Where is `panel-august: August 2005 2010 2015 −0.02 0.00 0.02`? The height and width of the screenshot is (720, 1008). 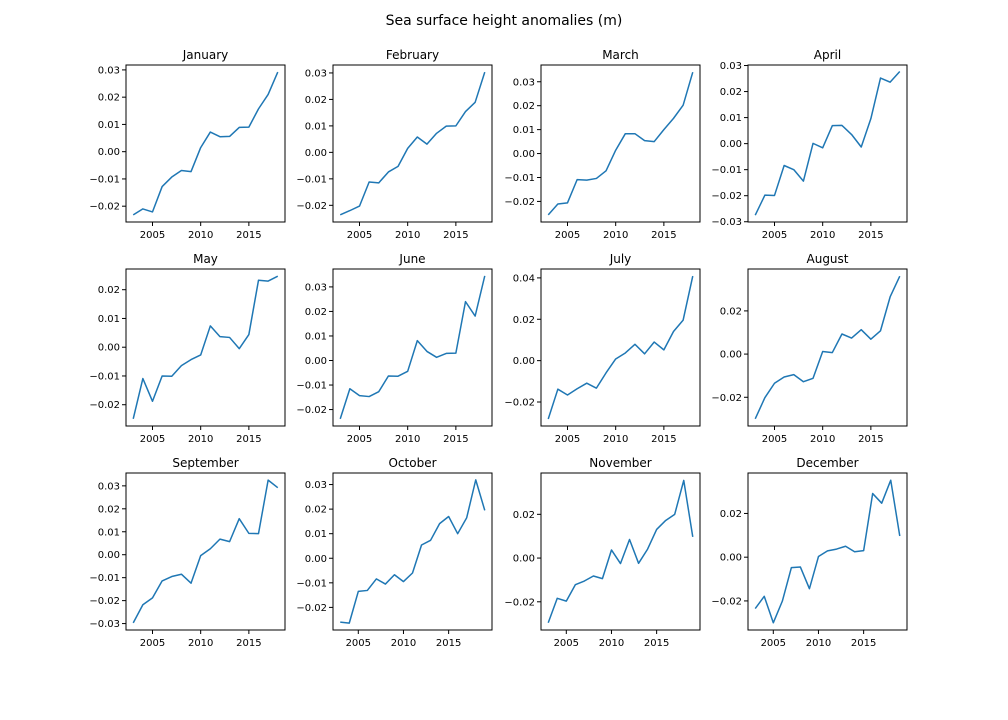
panel-august: August 2005 2010 2015 −0.02 0.00 0.02 is located at coordinates (809, 348).